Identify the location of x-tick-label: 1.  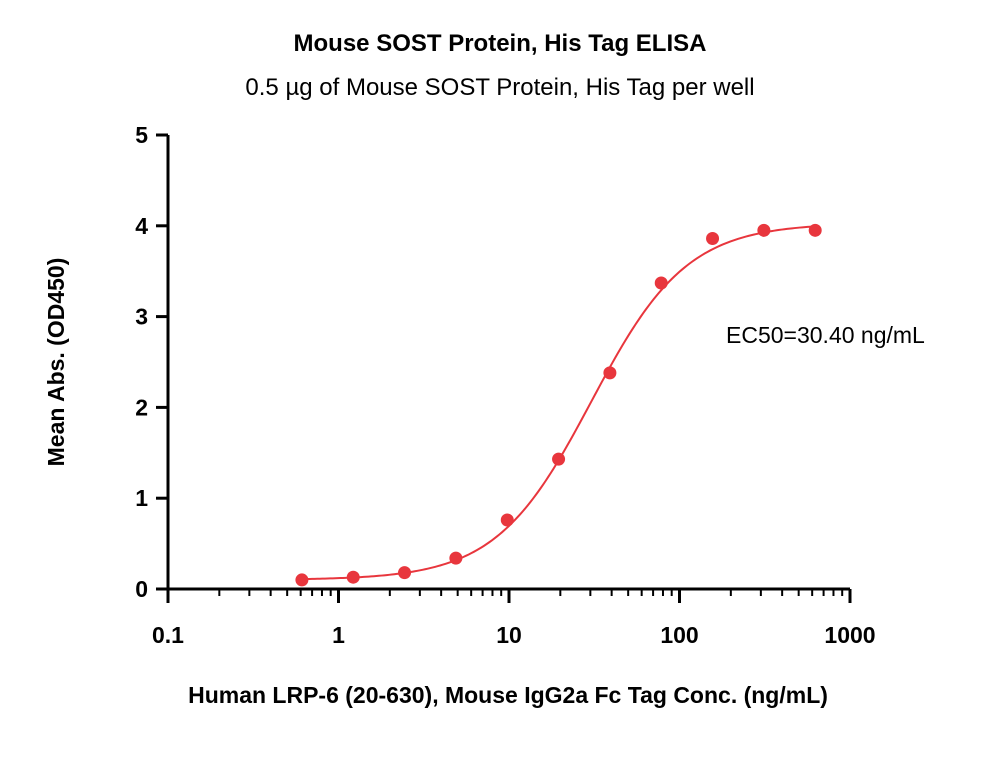
(338, 635).